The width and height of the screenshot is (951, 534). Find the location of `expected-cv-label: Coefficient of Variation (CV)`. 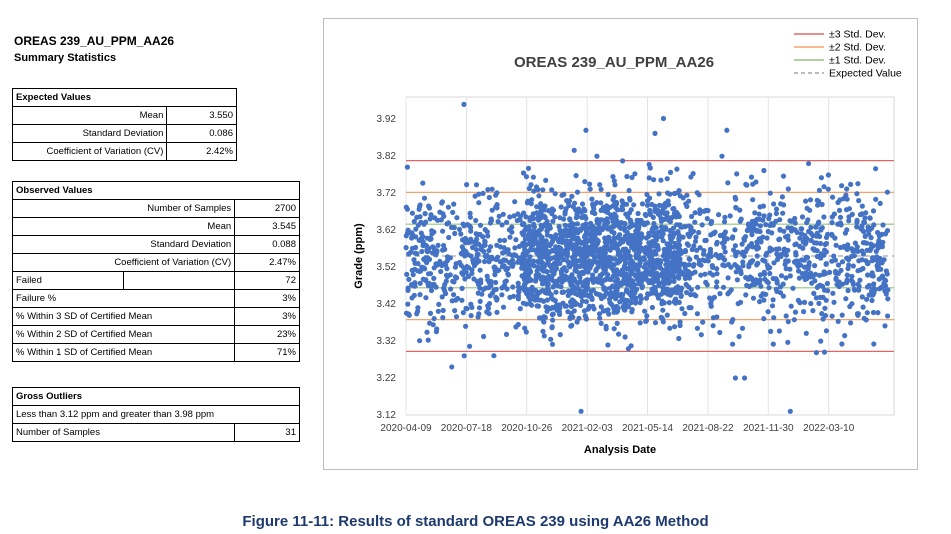

expected-cv-label: Coefficient of Variation (CV) is located at coordinates (89, 151).